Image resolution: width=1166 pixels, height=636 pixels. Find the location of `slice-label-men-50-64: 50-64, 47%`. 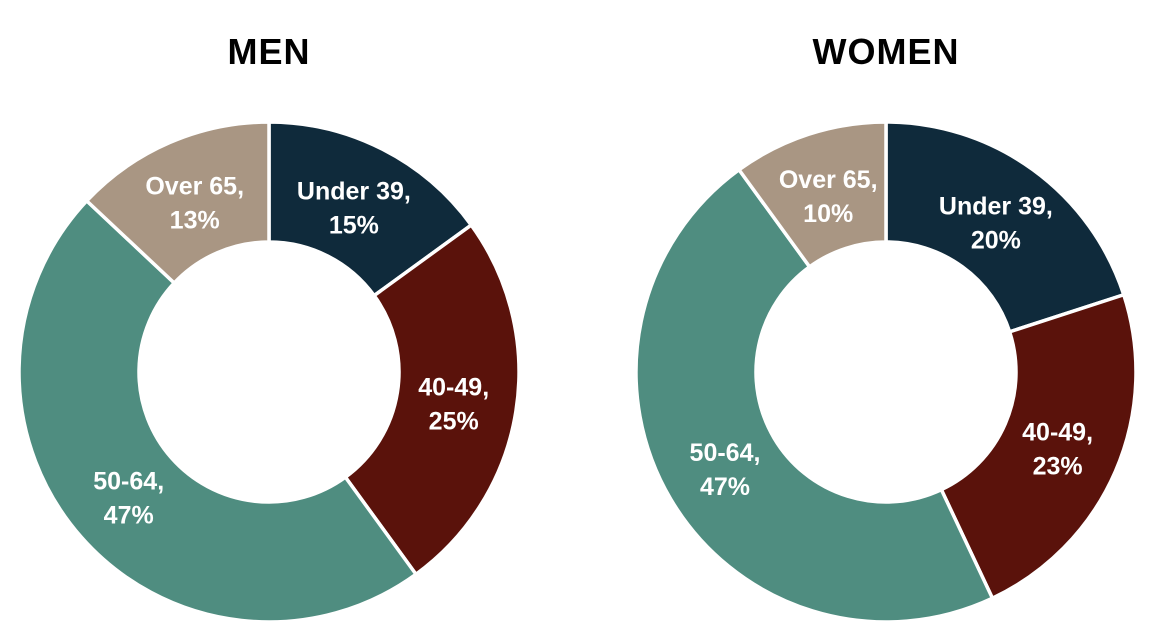

slice-label-men-50-64: 50-64, 47% is located at coordinates (128, 499).